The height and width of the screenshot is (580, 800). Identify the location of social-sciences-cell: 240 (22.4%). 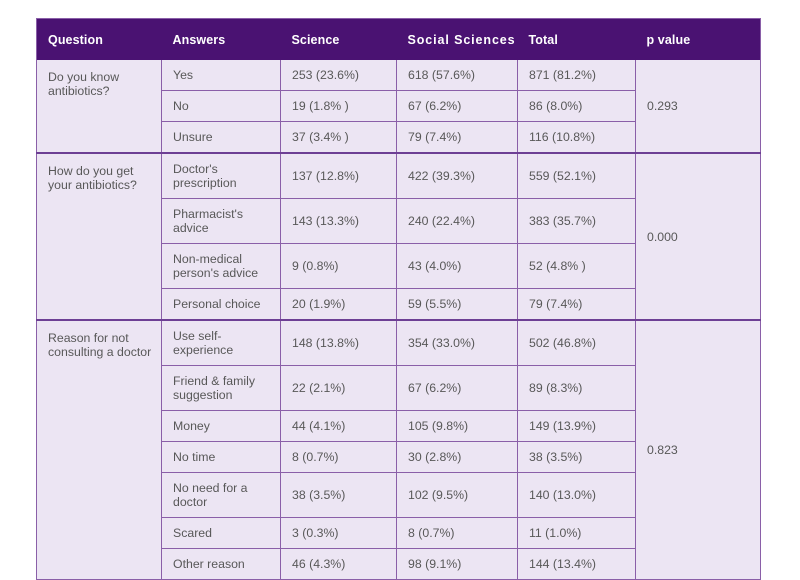
(457, 221).